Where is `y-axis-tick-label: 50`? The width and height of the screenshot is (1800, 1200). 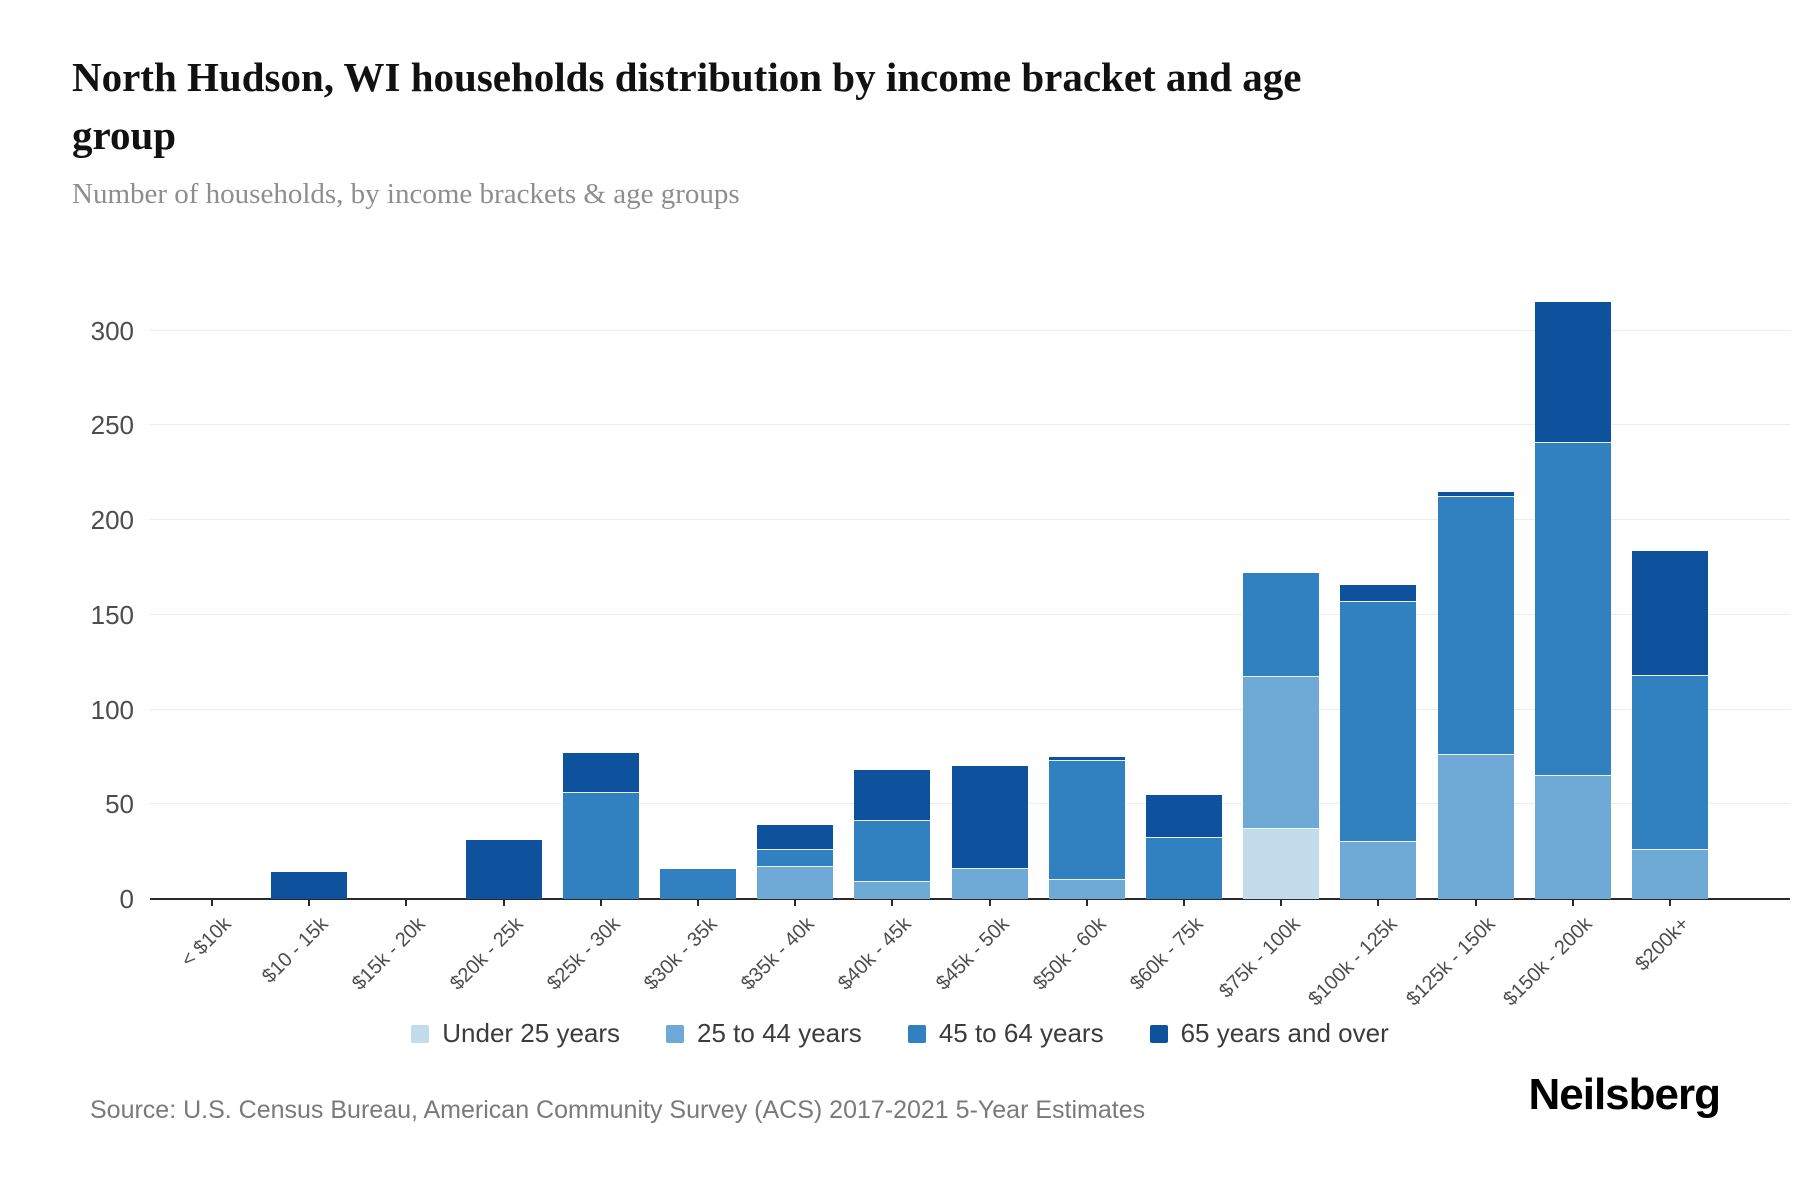
y-axis-tick-label: 50 is located at coordinates (119, 804).